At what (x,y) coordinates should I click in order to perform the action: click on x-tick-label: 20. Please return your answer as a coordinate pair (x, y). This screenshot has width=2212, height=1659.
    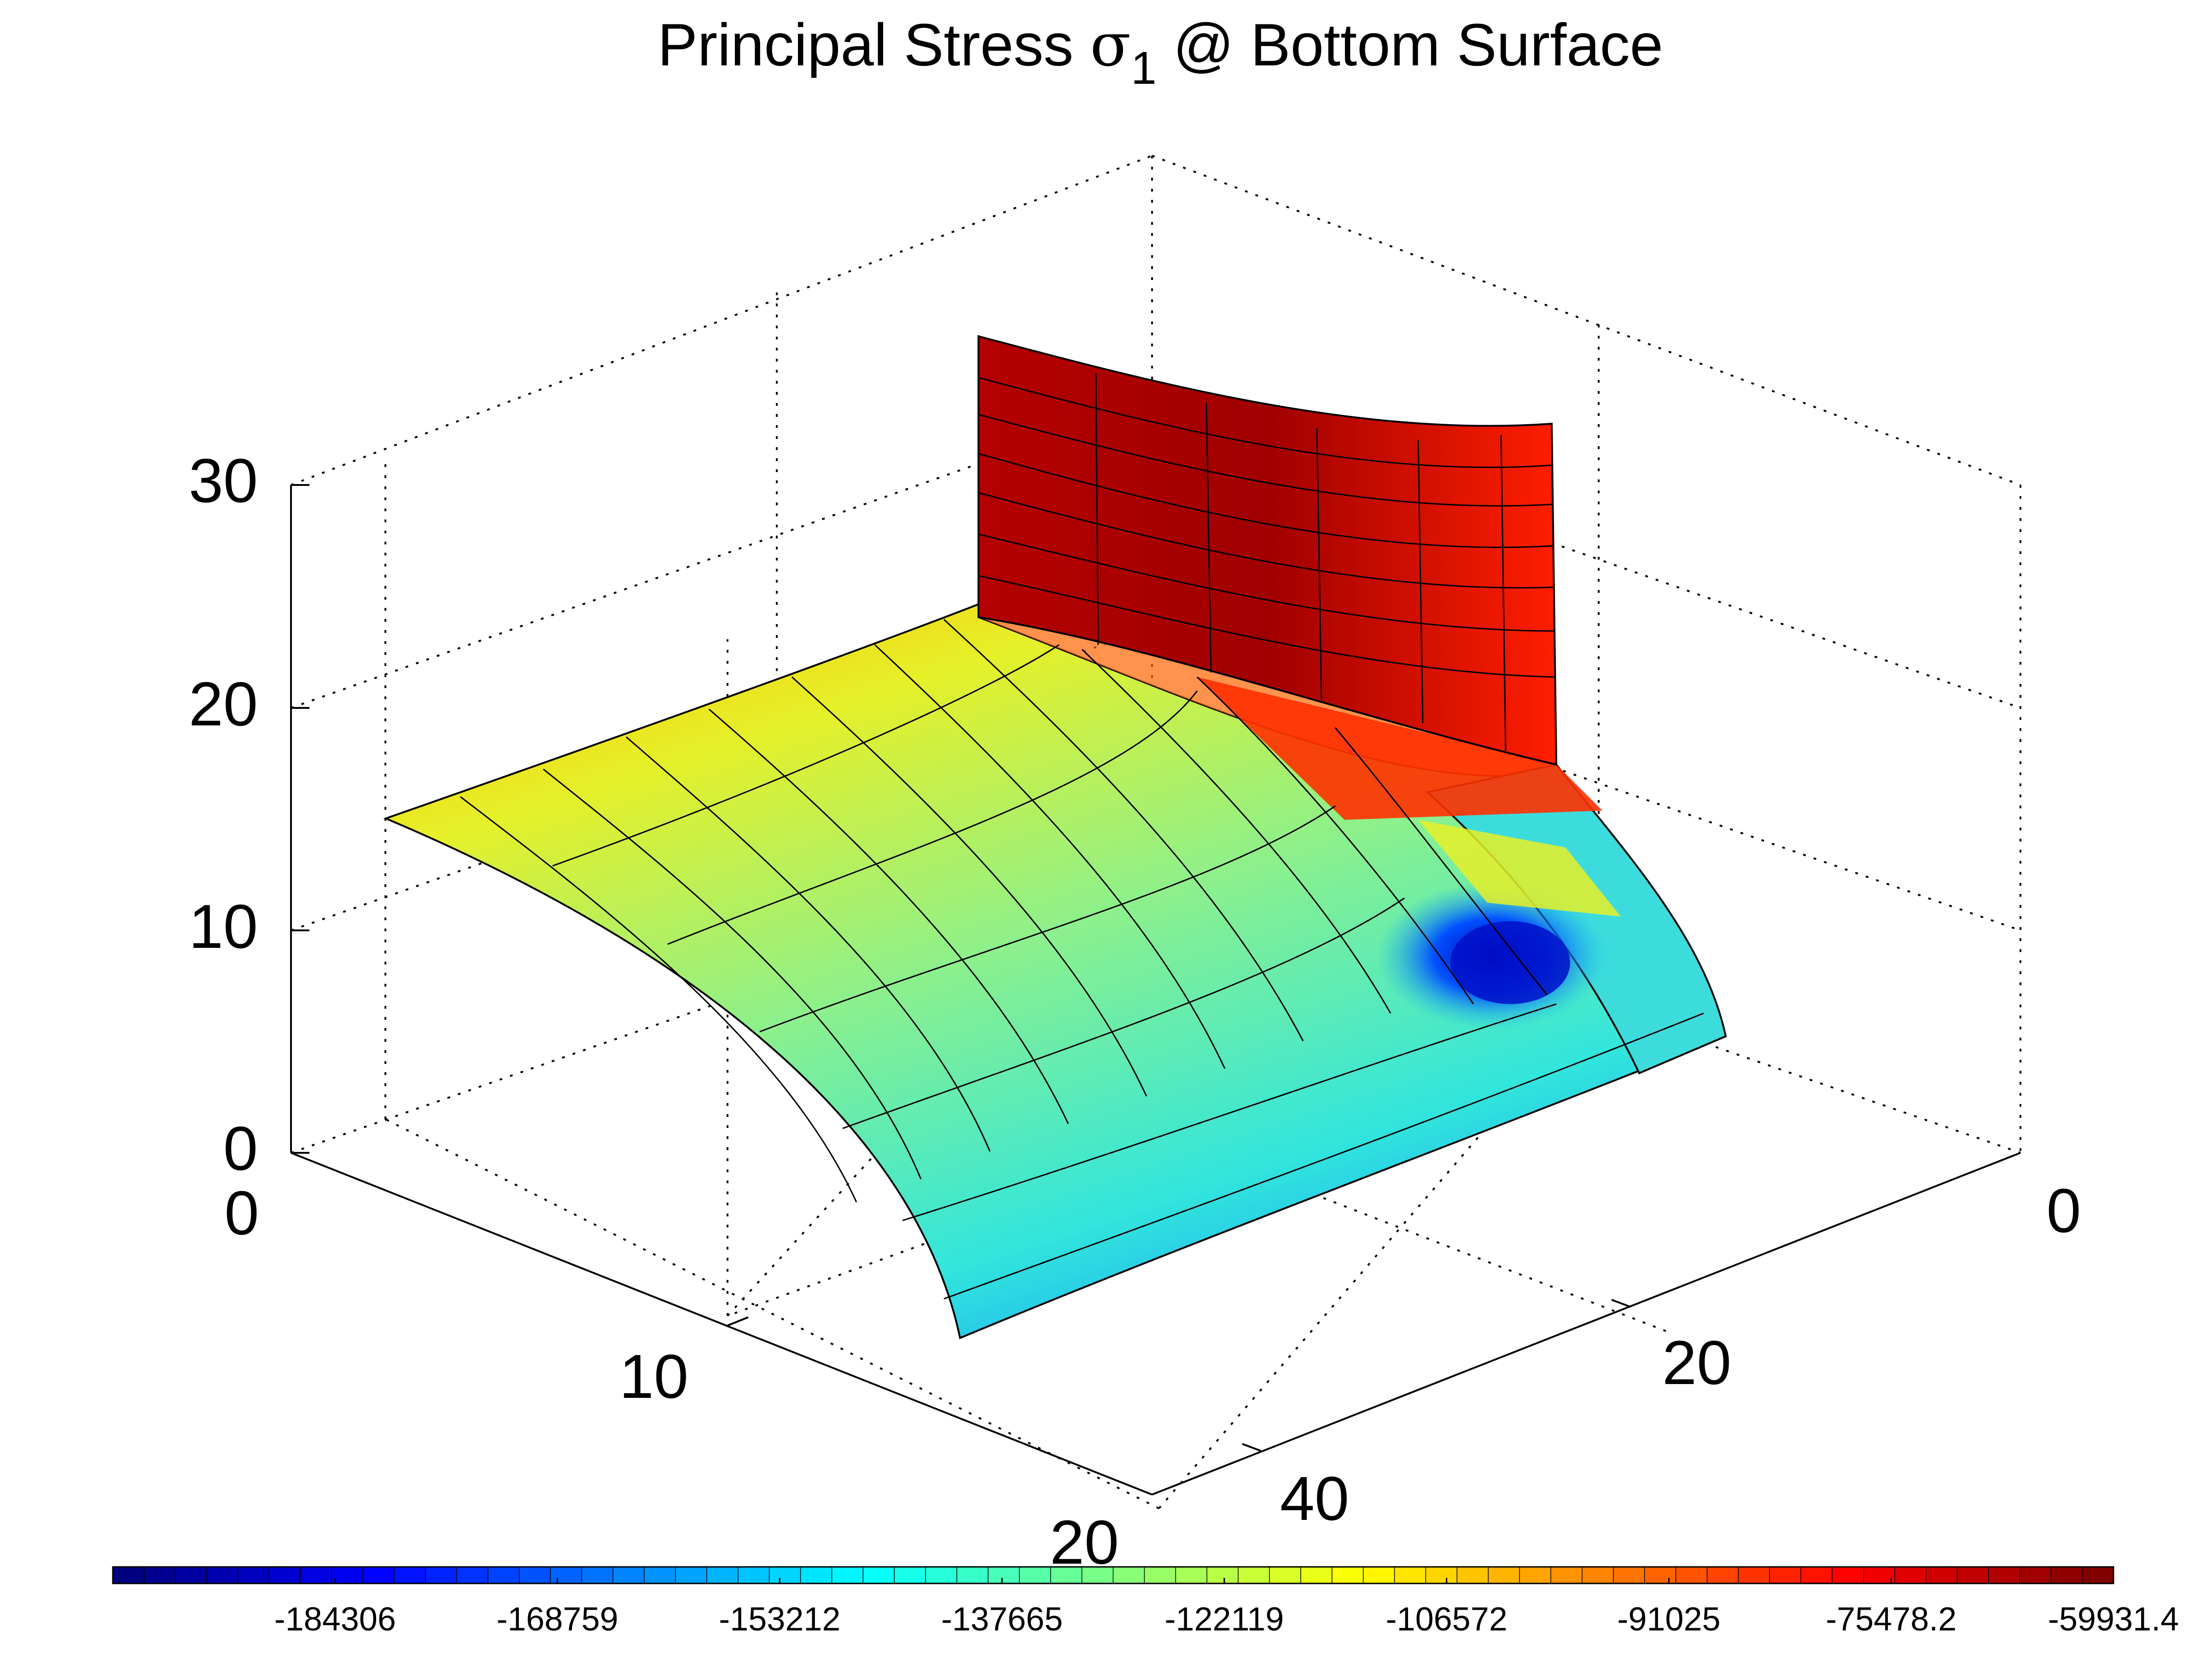
    Looking at the image, I should click on (1085, 1542).